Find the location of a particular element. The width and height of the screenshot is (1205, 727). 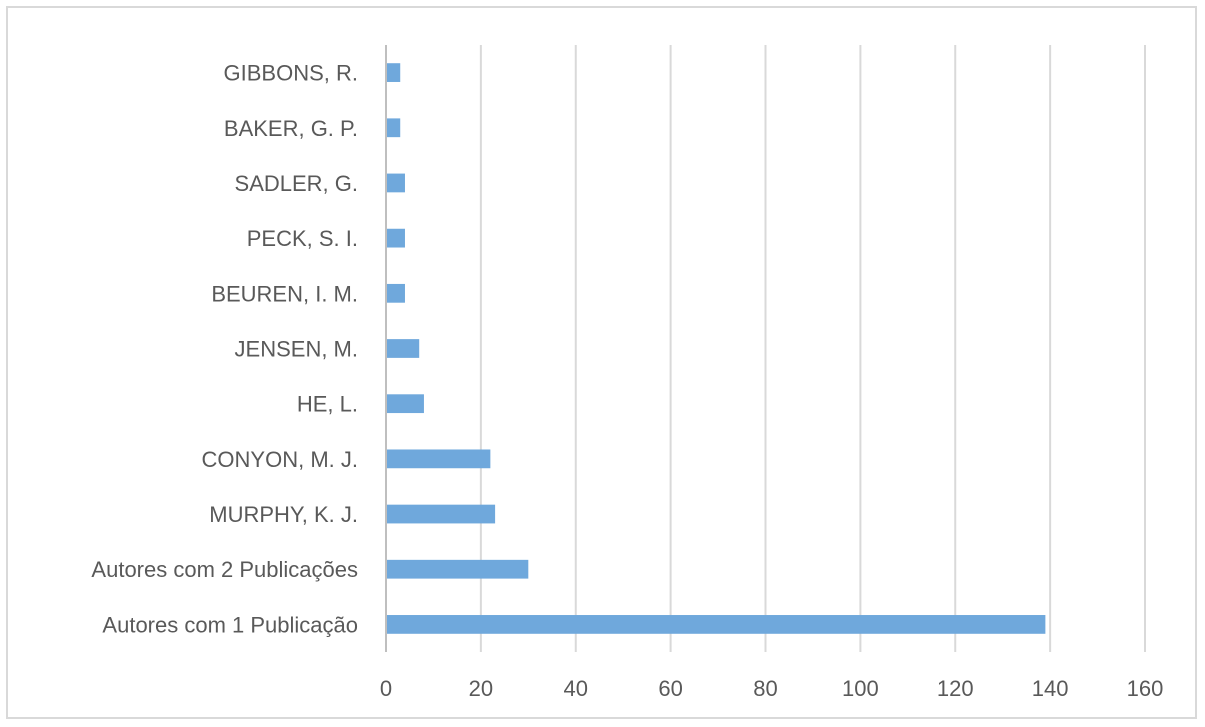

x-tick-labels: 0 20 40 60 80 100 120 140 160 is located at coordinates (771, 688).